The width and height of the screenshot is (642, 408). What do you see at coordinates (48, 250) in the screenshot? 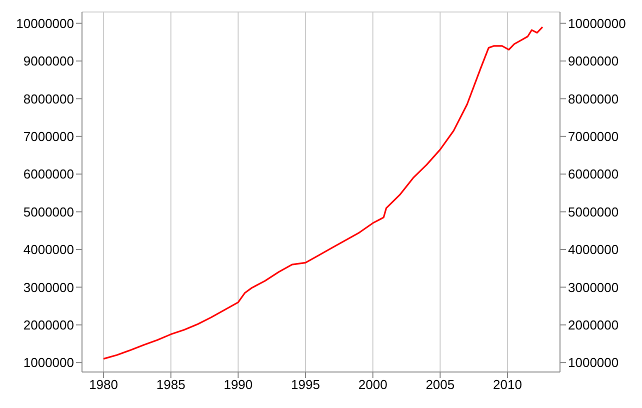
I see `y-tick-label: 4000000` at bounding box center [48, 250].